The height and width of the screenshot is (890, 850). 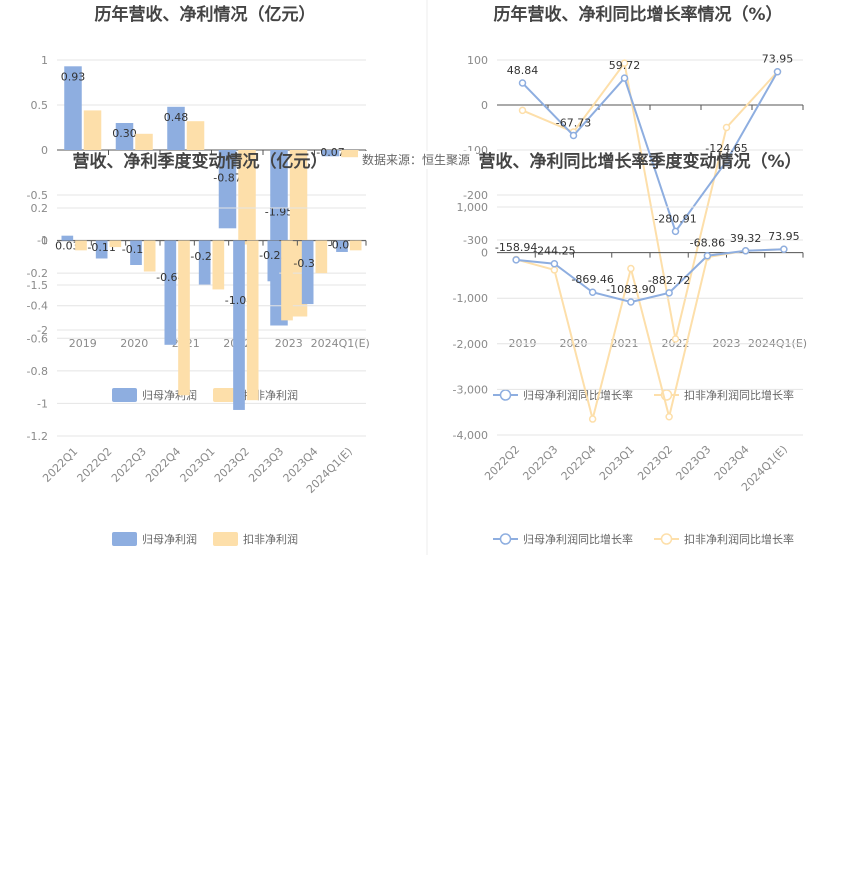 What do you see at coordinates (675, 218) in the screenshot?
I see `data-label: -280.91` at bounding box center [675, 218].